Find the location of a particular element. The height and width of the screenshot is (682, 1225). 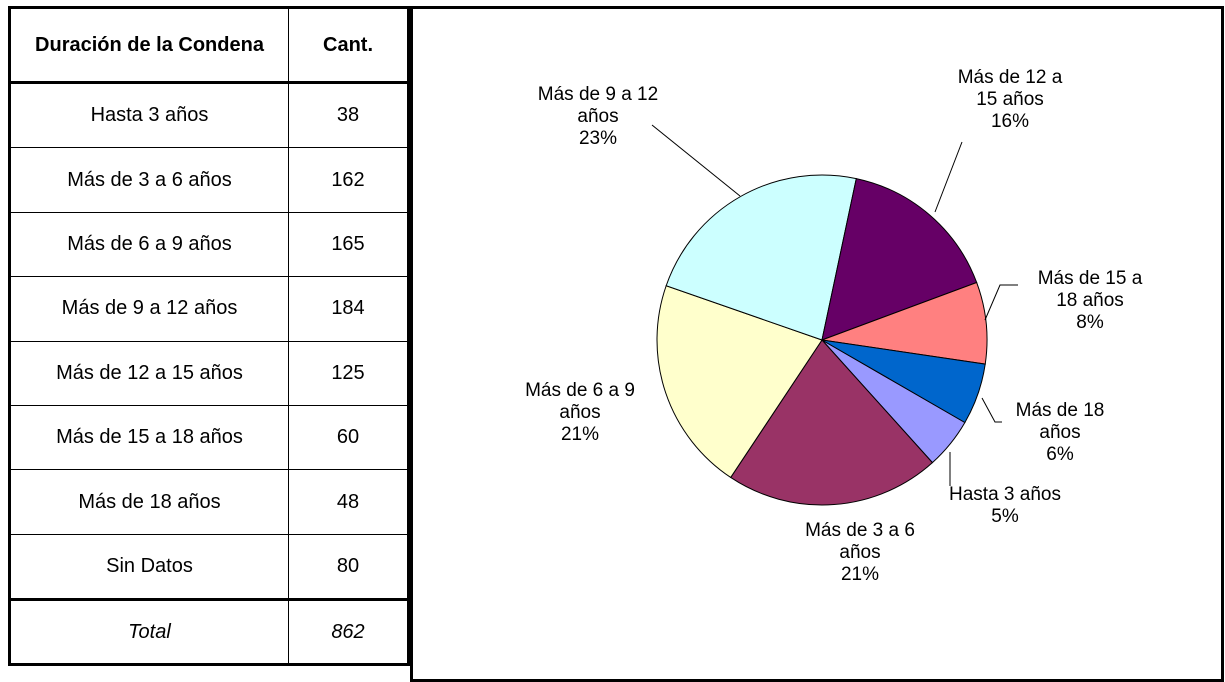

row-value: 162 is located at coordinates (348, 180).